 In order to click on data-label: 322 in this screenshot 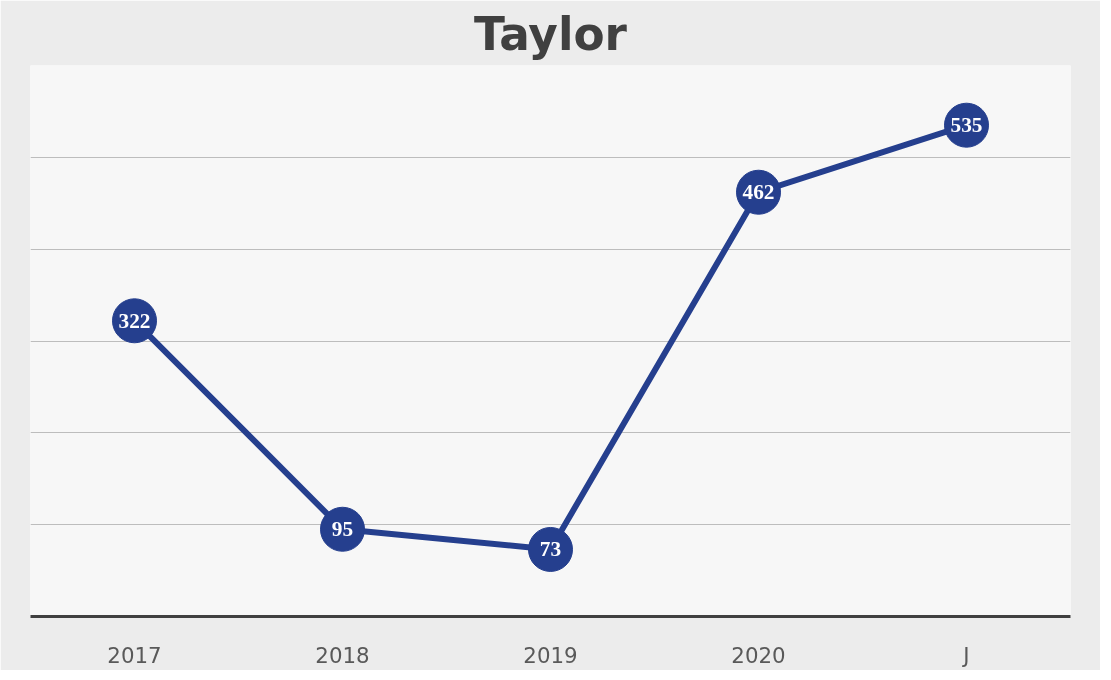, I will do `click(134, 320)`.